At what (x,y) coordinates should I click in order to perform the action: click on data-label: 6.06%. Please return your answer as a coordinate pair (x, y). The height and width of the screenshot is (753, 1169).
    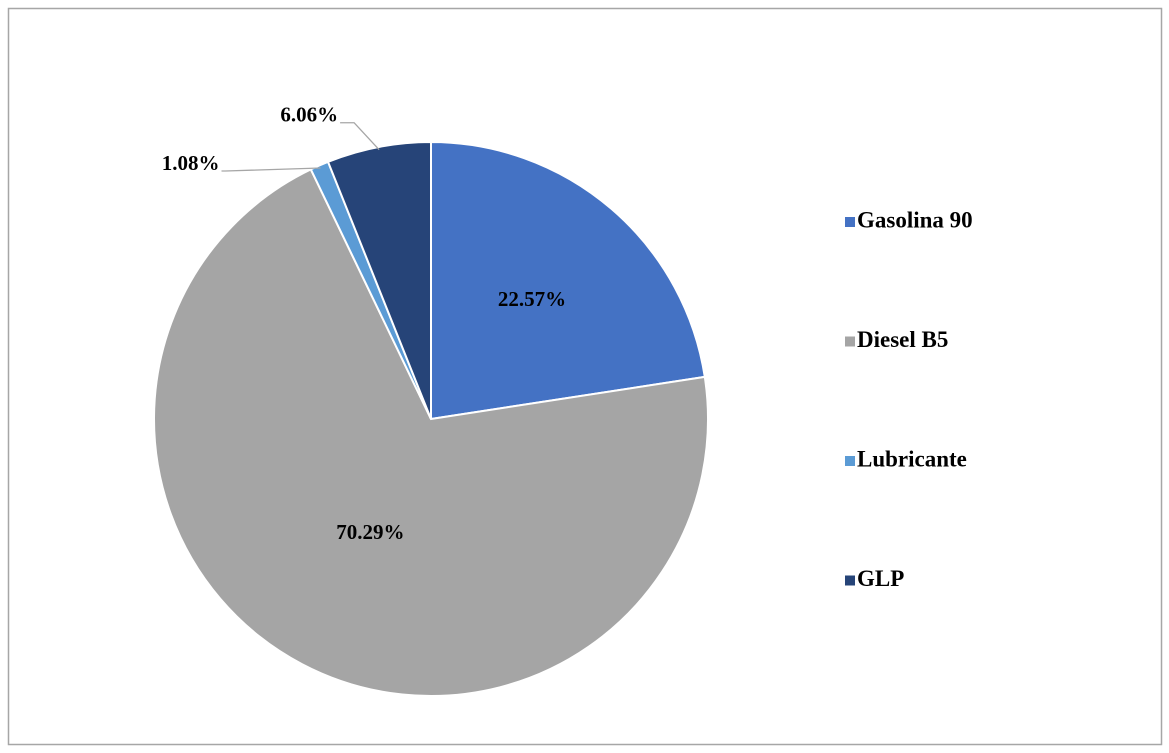
    Looking at the image, I should click on (309, 115).